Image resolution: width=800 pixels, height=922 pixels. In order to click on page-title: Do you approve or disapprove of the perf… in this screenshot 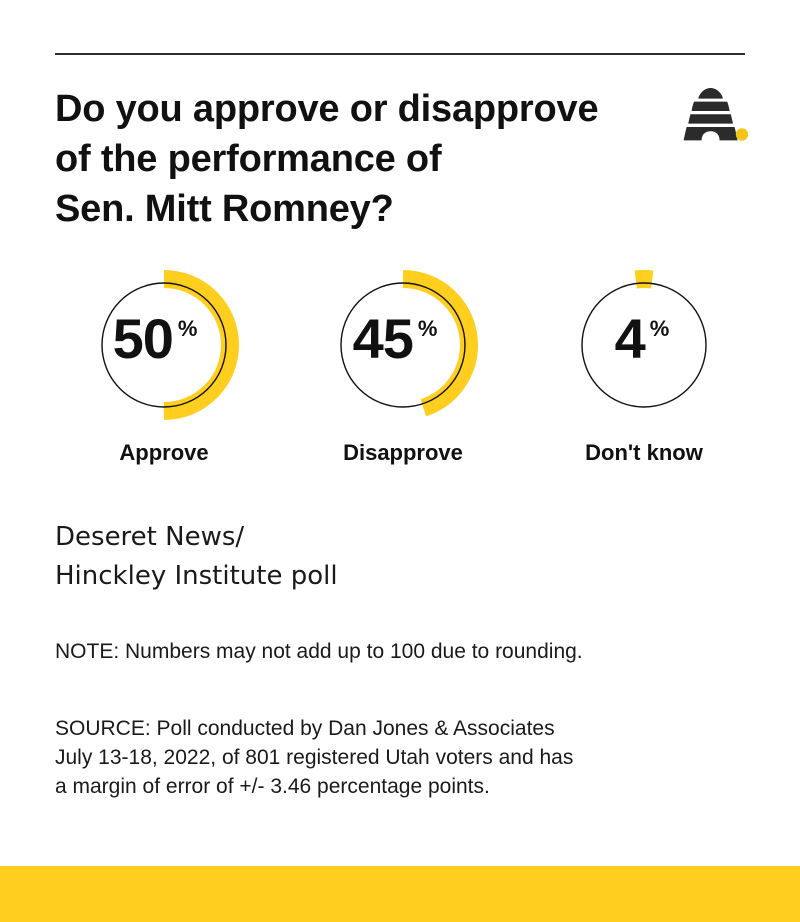, I will do `click(327, 159)`.